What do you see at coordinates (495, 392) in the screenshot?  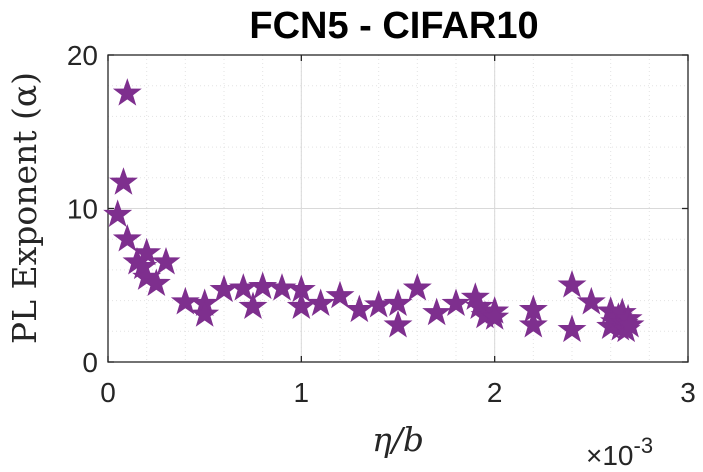 I see `x-tick-label: 2` at bounding box center [495, 392].